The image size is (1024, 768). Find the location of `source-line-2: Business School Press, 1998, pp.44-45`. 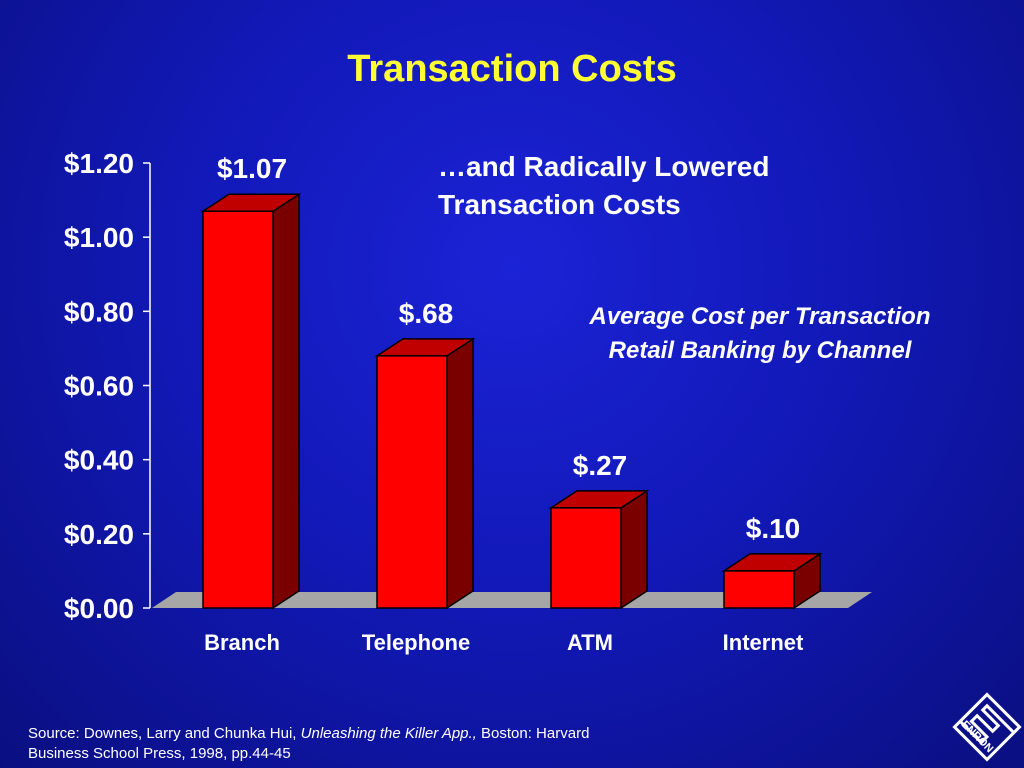

source-line-2: Business School Press, 1998, pp.44-45 is located at coordinates (159, 753).